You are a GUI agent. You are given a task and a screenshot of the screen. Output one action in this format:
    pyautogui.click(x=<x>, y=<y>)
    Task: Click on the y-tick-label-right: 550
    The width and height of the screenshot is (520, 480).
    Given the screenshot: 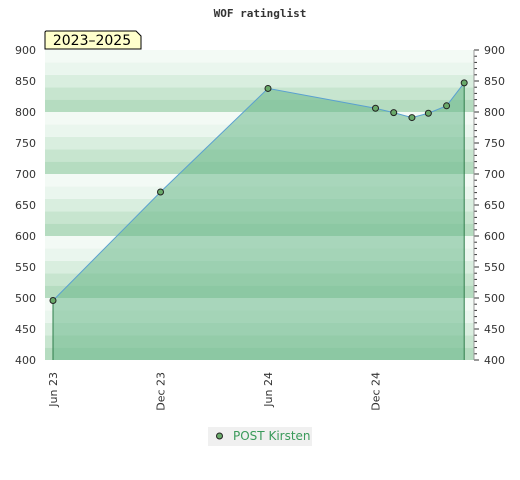 What is the action you would take?
    pyautogui.click(x=494, y=267)
    